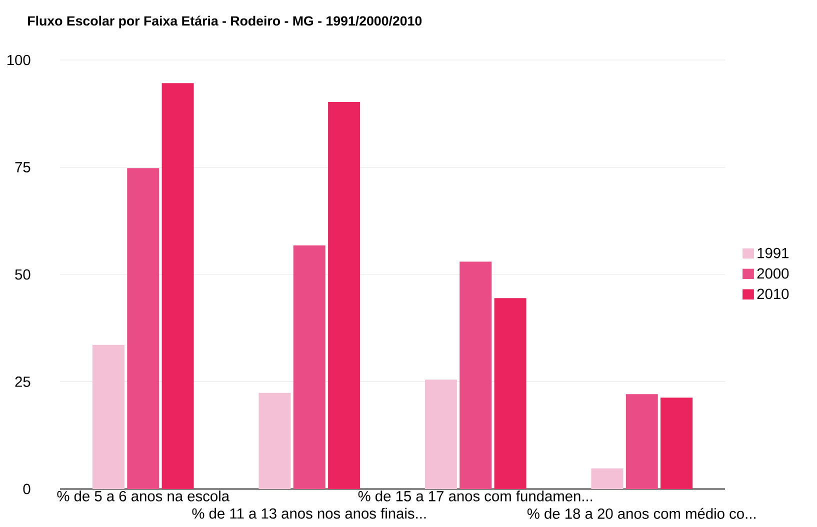  I want to click on legend-label: 2000, so click(773, 273).